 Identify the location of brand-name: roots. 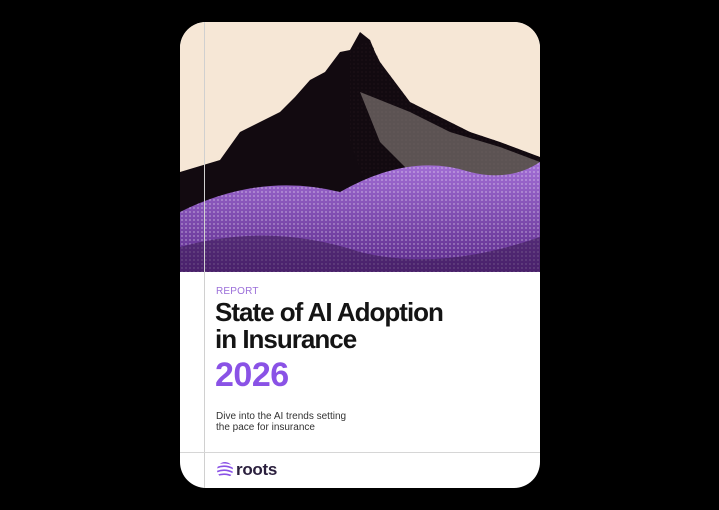
(257, 469).